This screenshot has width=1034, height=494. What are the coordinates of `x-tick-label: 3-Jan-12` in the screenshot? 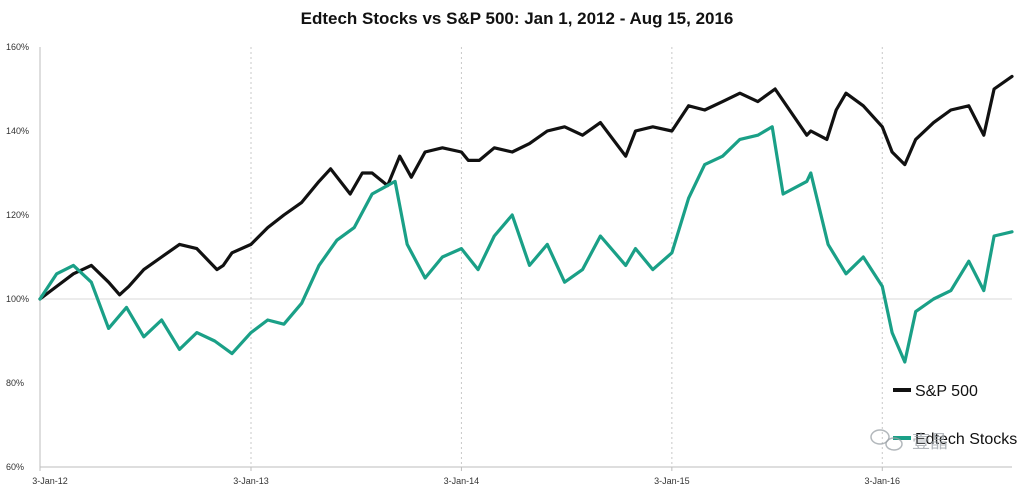 It's located at (50, 481).